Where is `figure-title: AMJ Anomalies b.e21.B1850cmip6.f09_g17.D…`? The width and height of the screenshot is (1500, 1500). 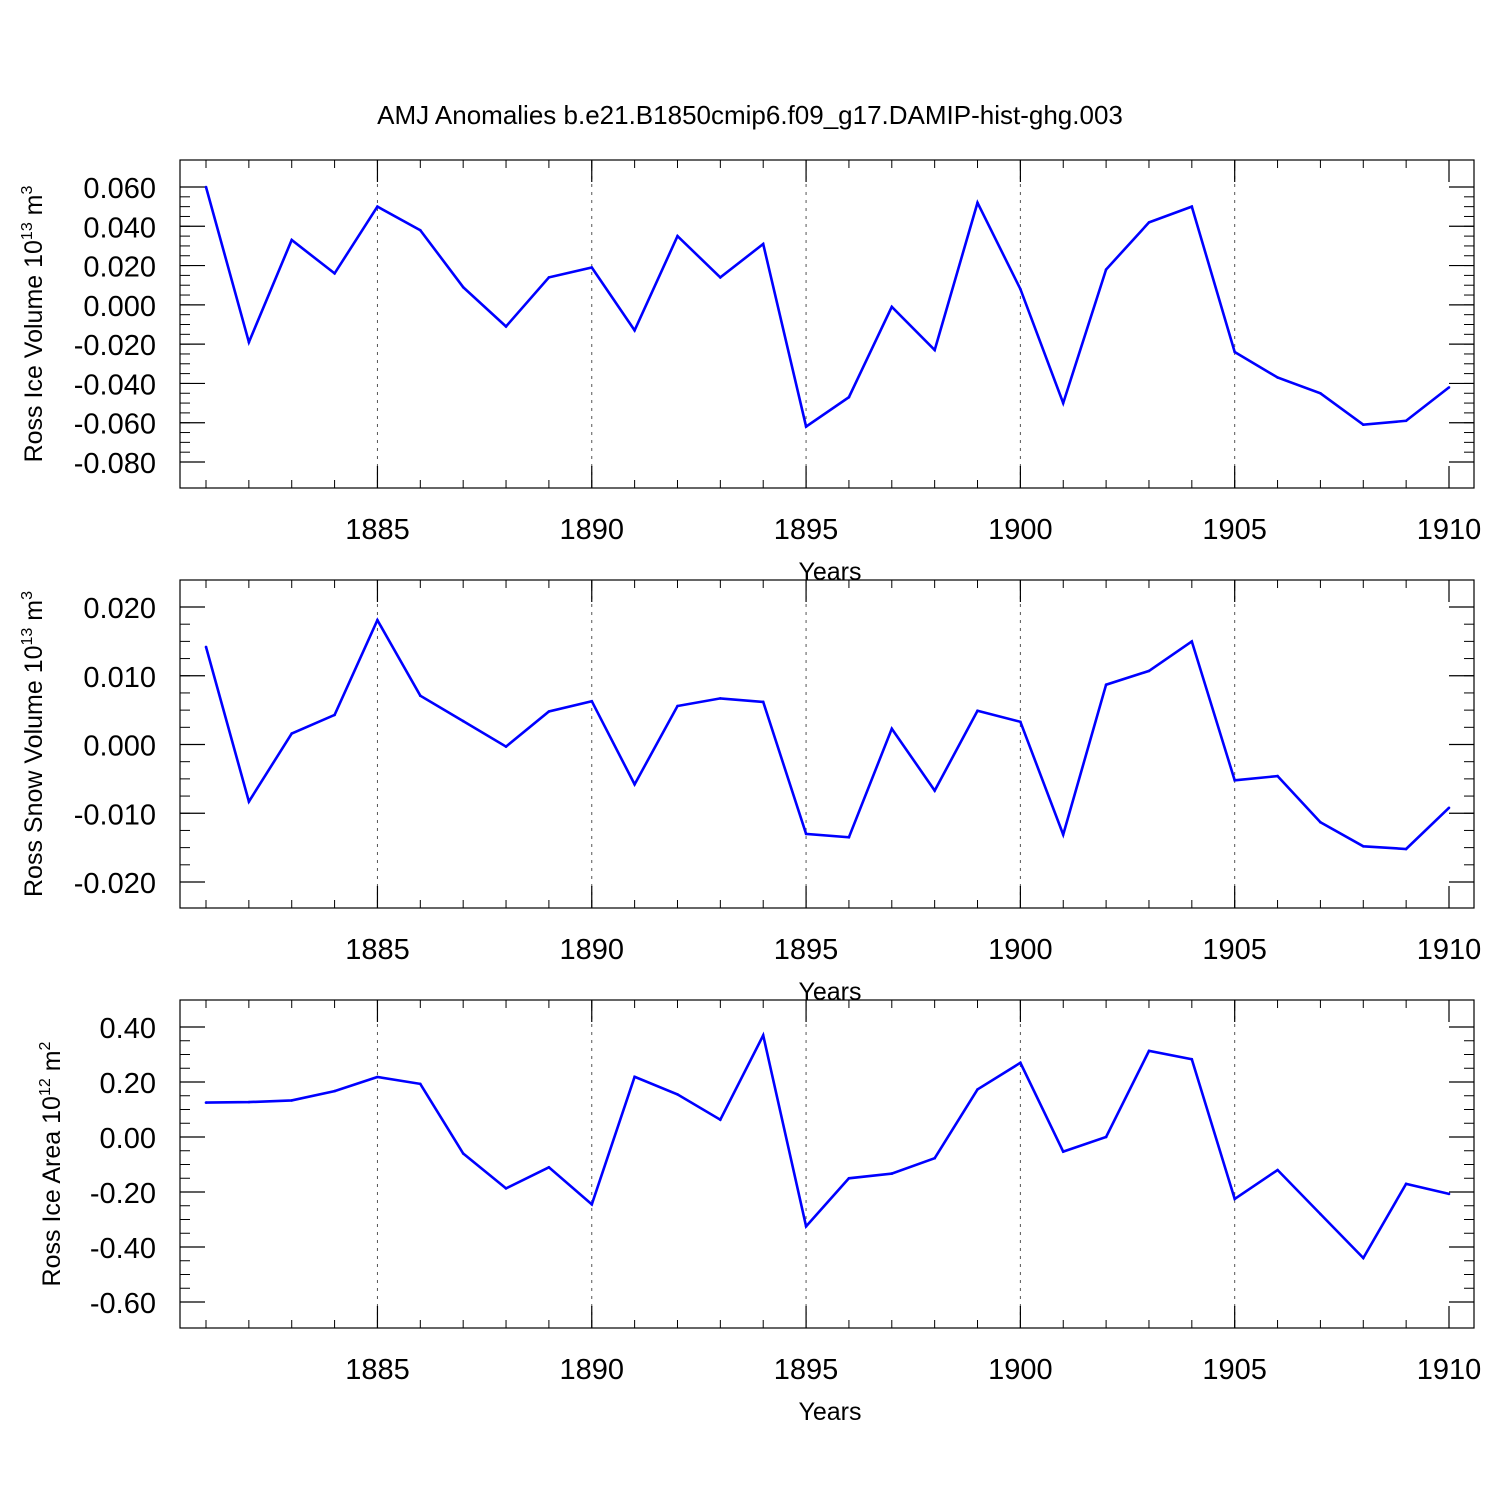
figure-title: AMJ Anomalies b.e21.B1850cmip6.f09_g17.D… is located at coordinates (750, 115).